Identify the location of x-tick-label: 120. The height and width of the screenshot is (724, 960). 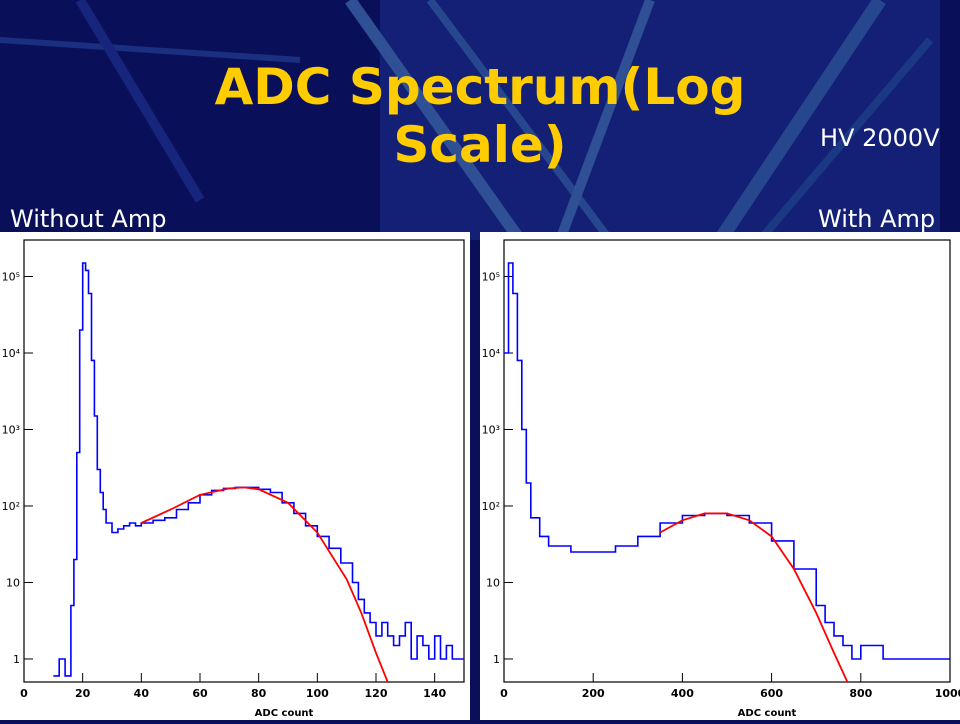
(376, 693).